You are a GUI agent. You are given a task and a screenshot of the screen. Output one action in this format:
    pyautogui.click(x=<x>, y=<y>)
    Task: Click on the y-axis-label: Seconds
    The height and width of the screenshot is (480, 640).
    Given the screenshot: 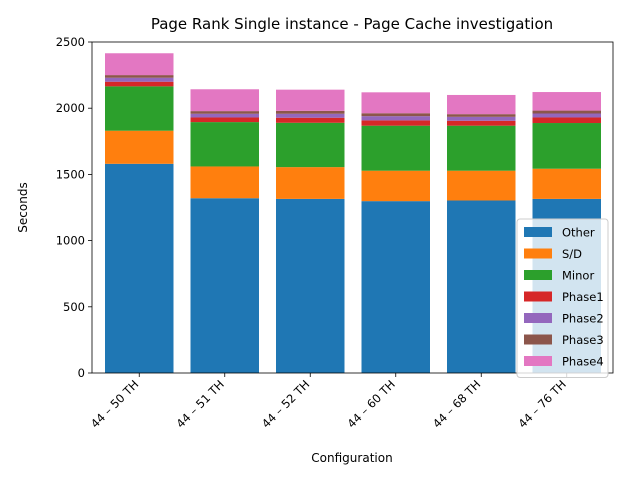 What is the action you would take?
    pyautogui.click(x=23, y=207)
    